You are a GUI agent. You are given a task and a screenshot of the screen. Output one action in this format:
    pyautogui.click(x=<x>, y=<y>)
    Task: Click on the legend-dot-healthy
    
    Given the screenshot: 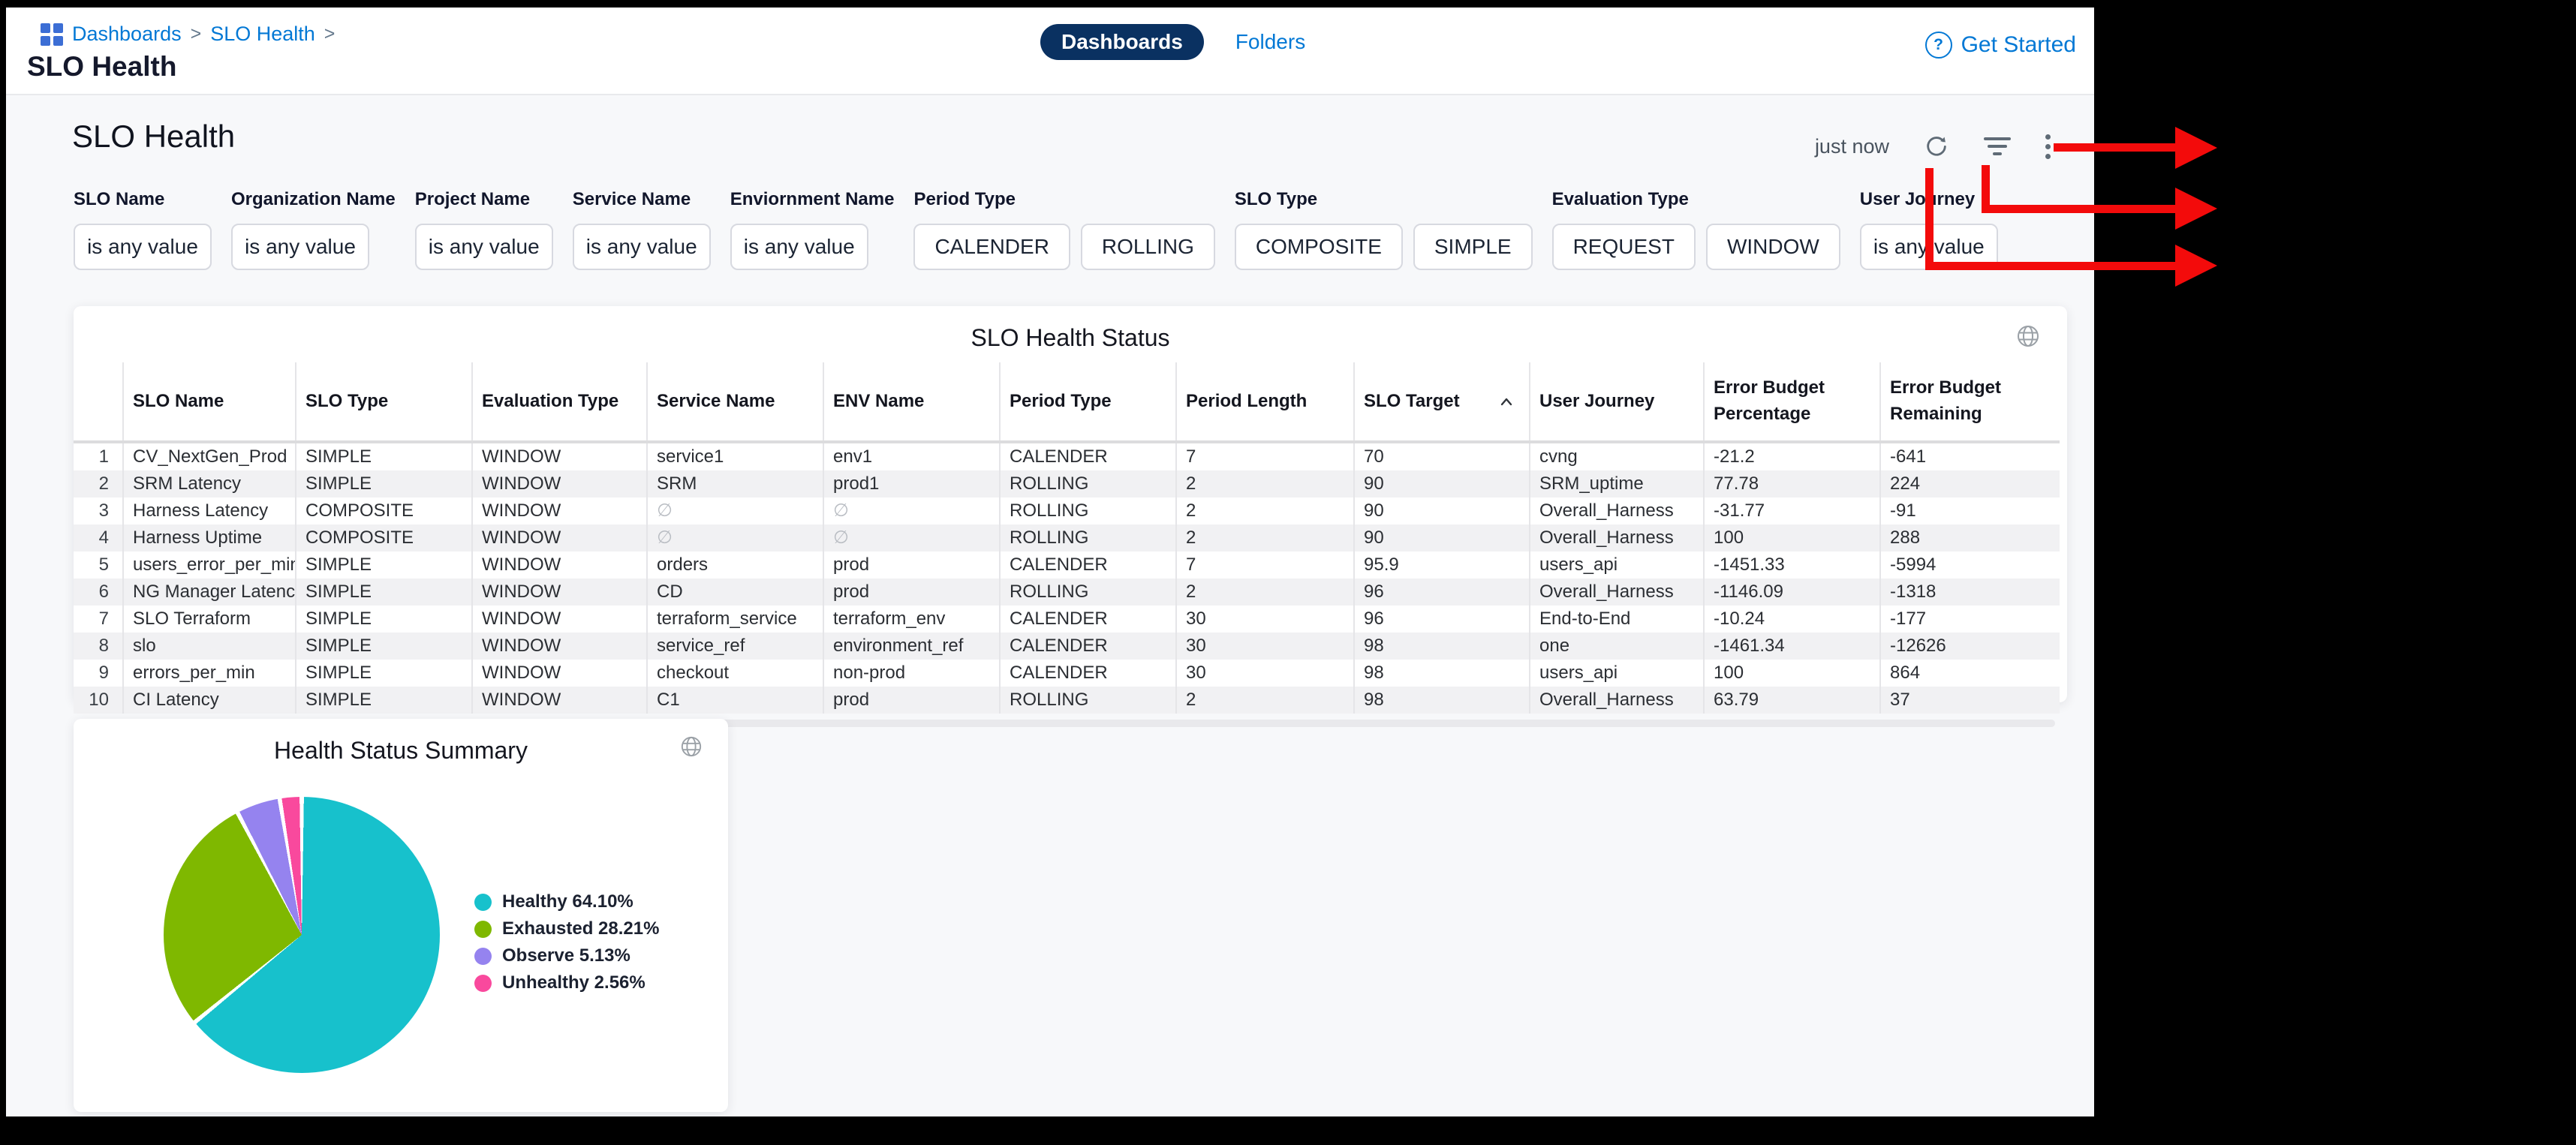 What is the action you would take?
    pyautogui.click(x=483, y=902)
    